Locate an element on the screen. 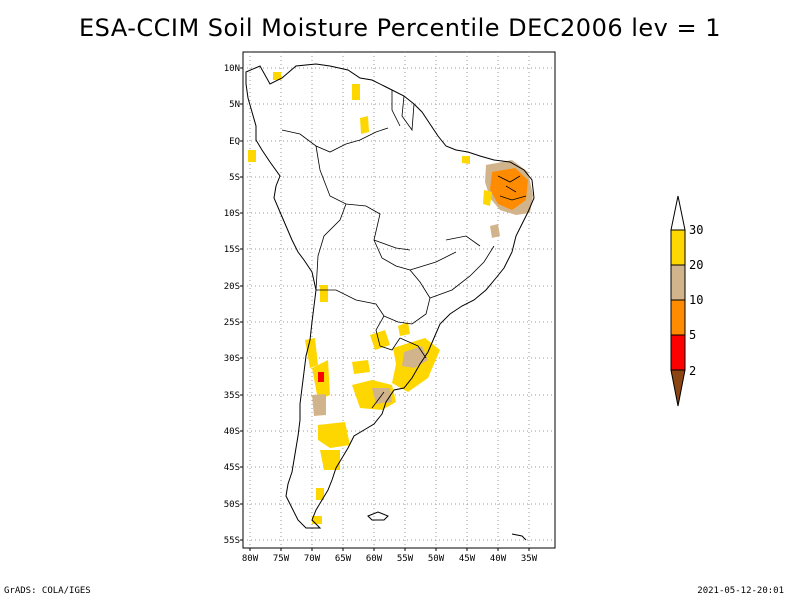  lon-label: 40W is located at coordinates (498, 559).